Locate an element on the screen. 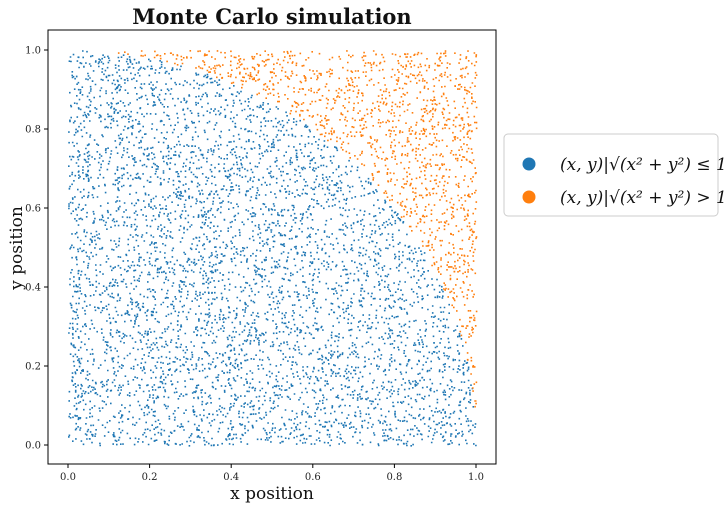 This screenshot has width=724, height=510. x-tick-label: 0.2 is located at coordinates (150, 477).